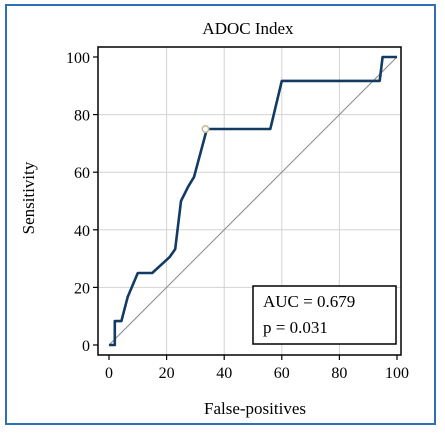 The height and width of the screenshot is (433, 445). Describe the element at coordinates (86, 346) in the screenshot. I see `y-tick-label: 0` at that location.